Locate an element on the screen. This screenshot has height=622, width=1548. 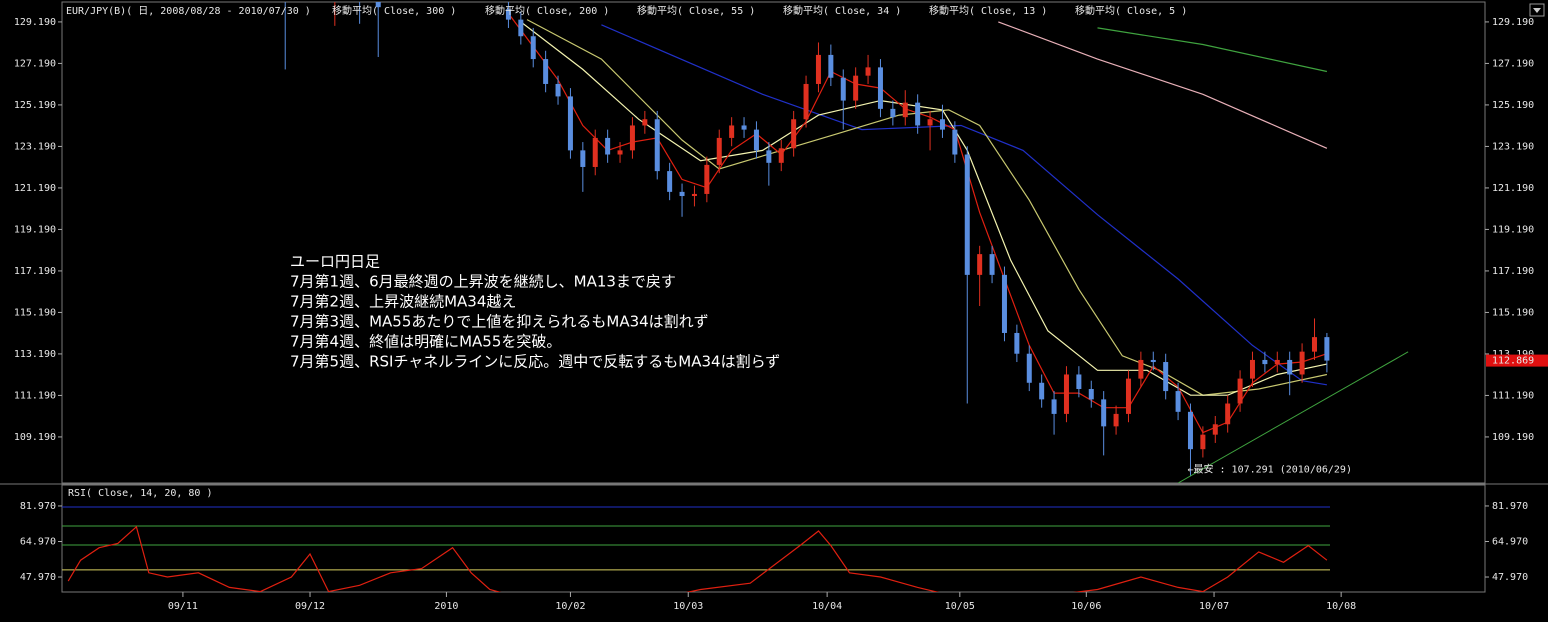
annotation: 7月第4週、終値は明確にMA55を突破。 is located at coordinates (425, 342).